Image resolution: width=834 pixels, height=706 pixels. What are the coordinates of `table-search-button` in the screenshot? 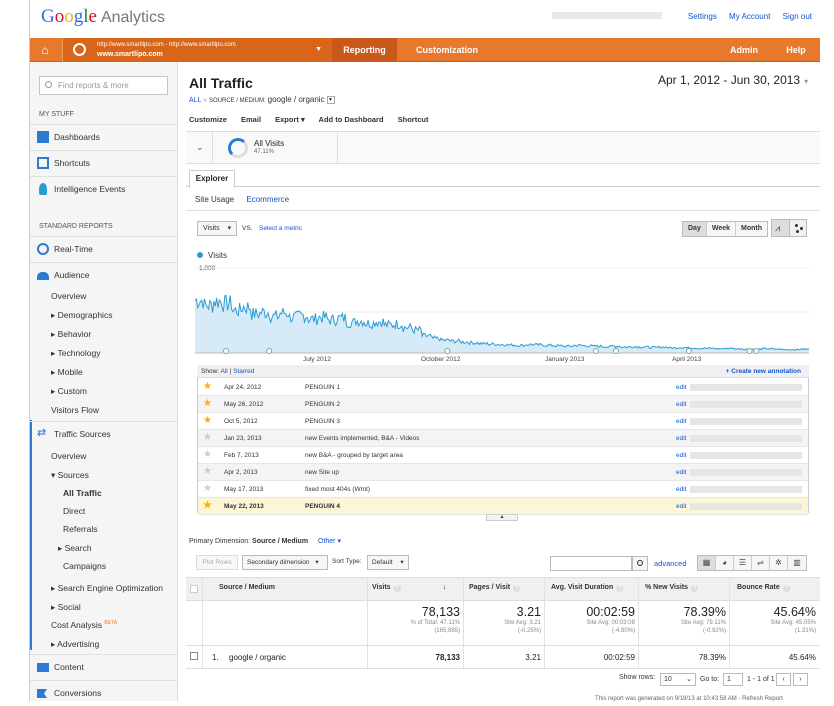 It's located at (640, 563).